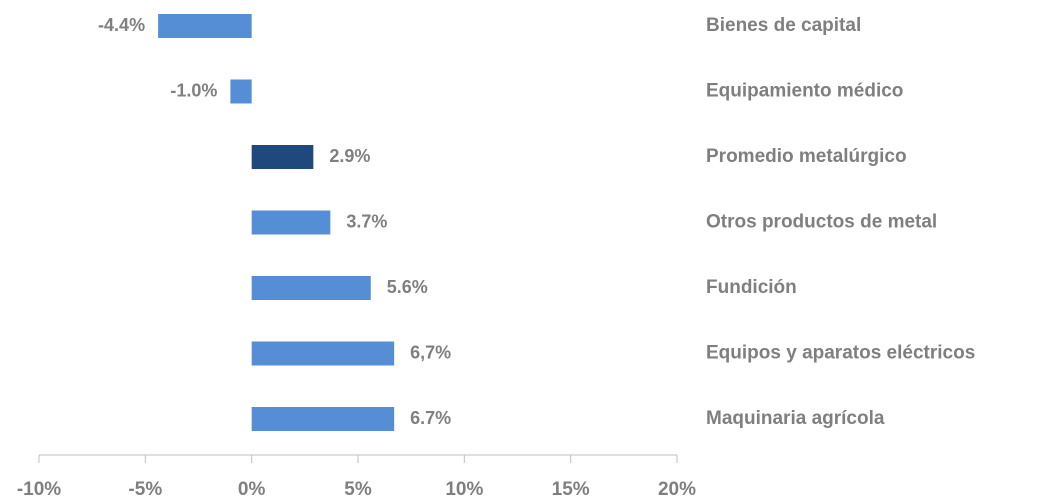 The width and height of the screenshot is (1060, 500). What do you see at coordinates (366, 221) in the screenshot?
I see `data-label: 3.7%` at bounding box center [366, 221].